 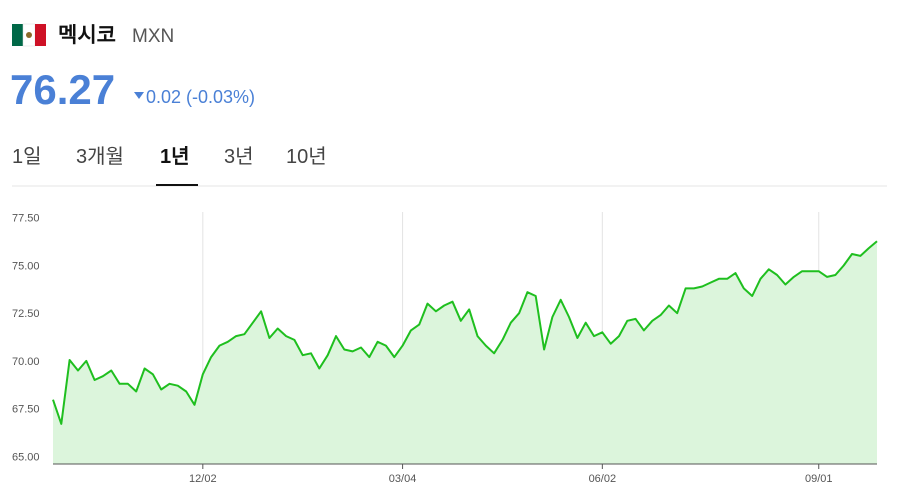 What do you see at coordinates (17, 35) in the screenshot?
I see `flag-green` at bounding box center [17, 35].